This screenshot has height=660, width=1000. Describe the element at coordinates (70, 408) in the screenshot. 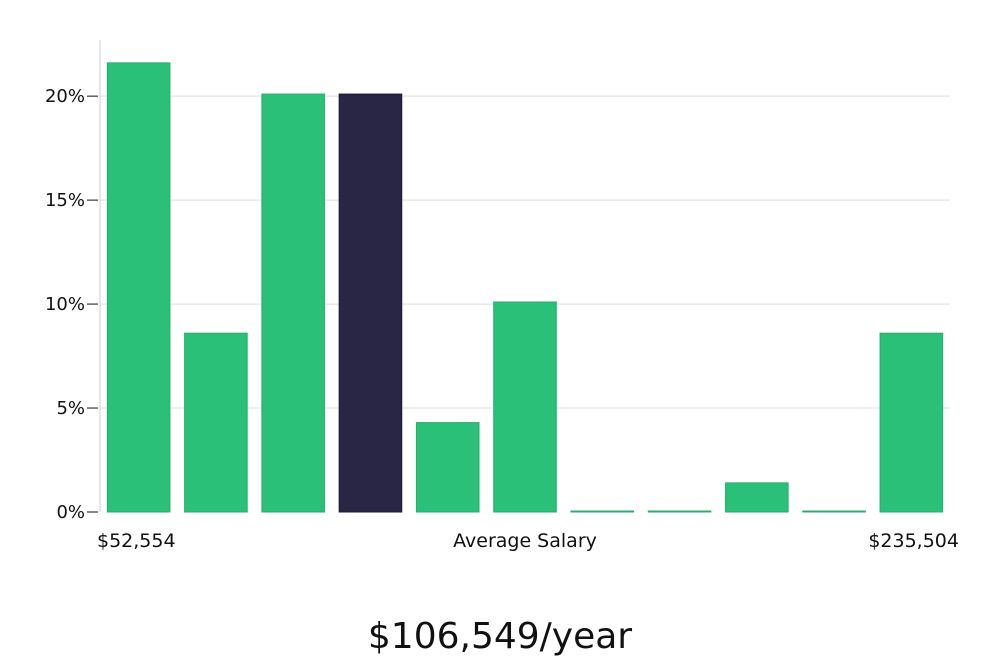

I see `y-tick-label: 5%` at that location.